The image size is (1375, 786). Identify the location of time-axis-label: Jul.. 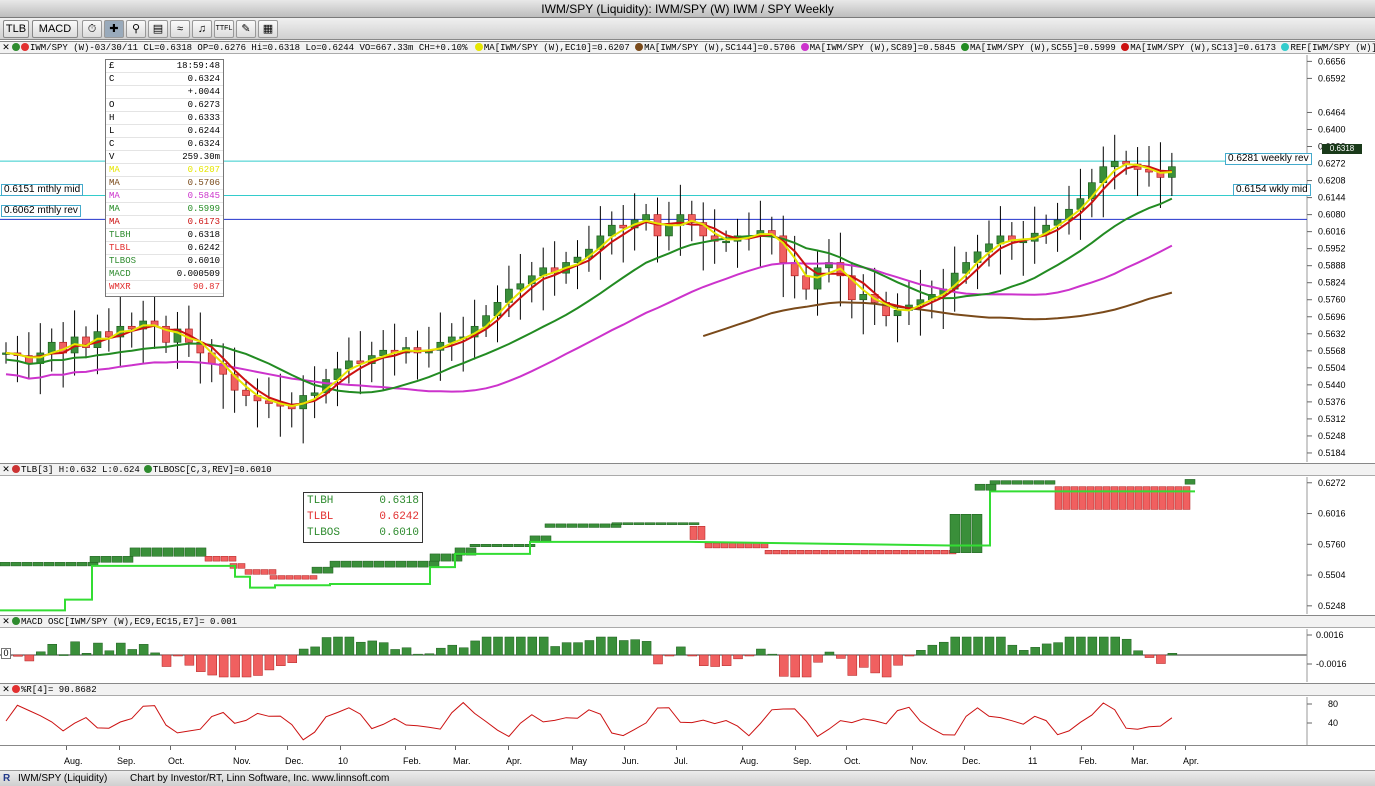
(681, 761).